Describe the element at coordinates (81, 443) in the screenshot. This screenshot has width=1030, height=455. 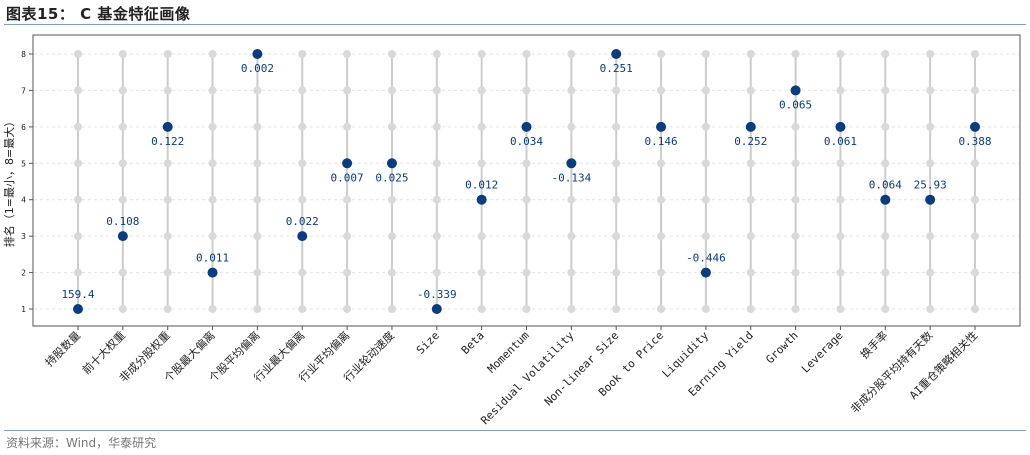
I see `source-note: 资料来源：Wind，华泰研究` at that location.